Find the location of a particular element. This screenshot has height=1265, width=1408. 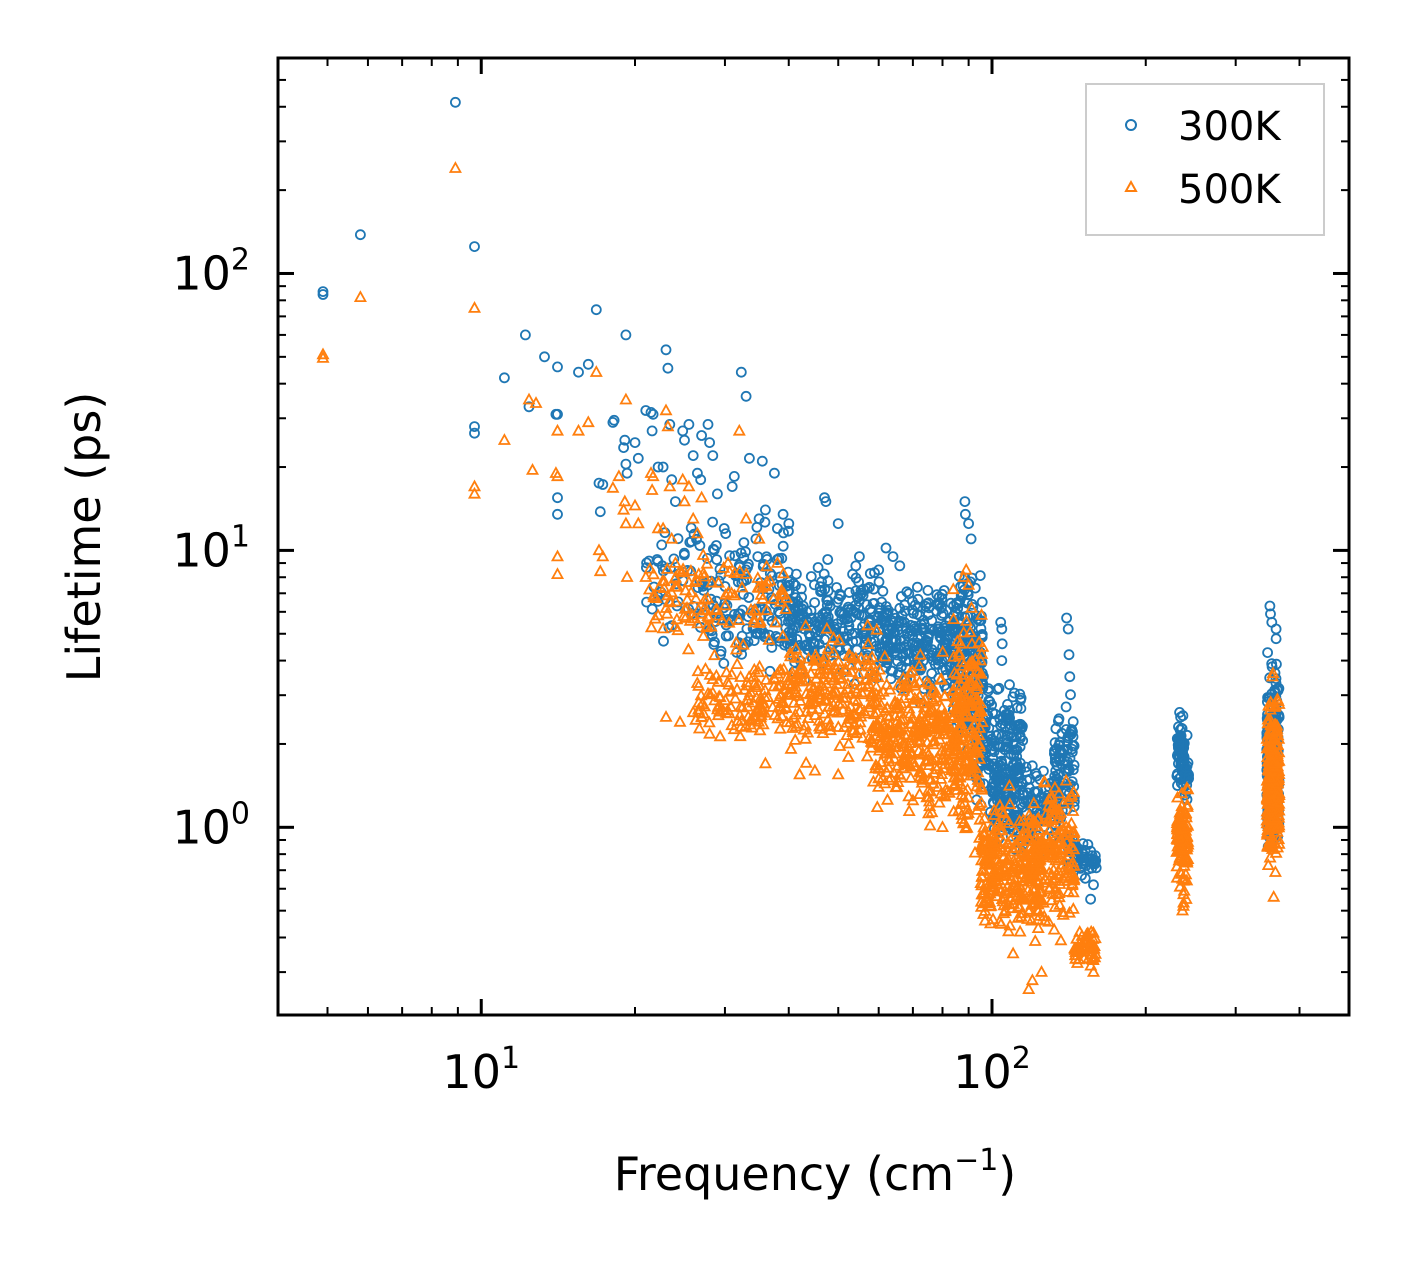

legend-label-300k: 300K is located at coordinates (1230, 127).